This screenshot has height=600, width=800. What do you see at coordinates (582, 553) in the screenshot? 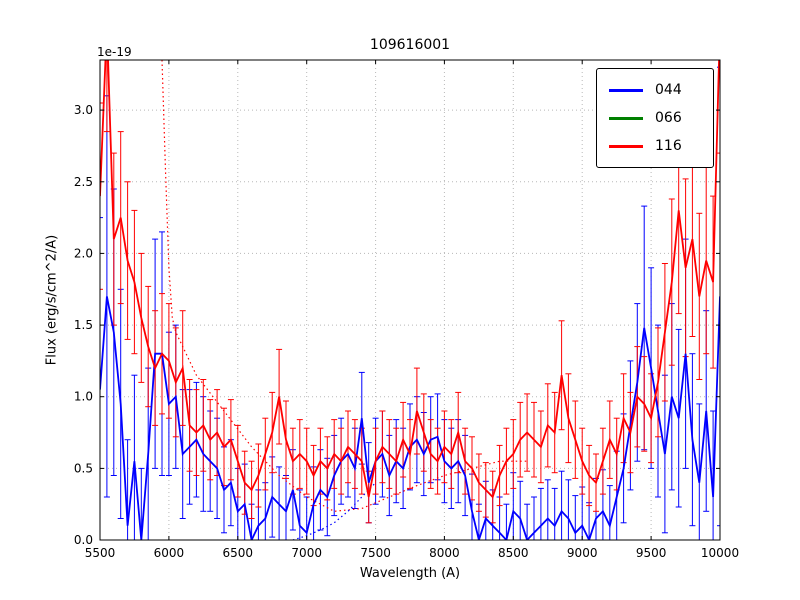
I see `svg-text: 9000` at bounding box center [582, 553].